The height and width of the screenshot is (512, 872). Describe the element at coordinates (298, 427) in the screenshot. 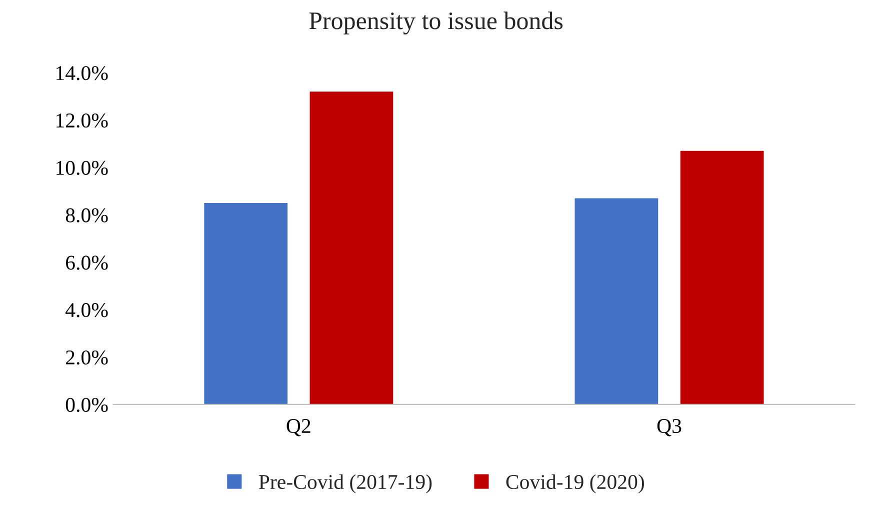

I see `x-tick-label: Q2` at that location.